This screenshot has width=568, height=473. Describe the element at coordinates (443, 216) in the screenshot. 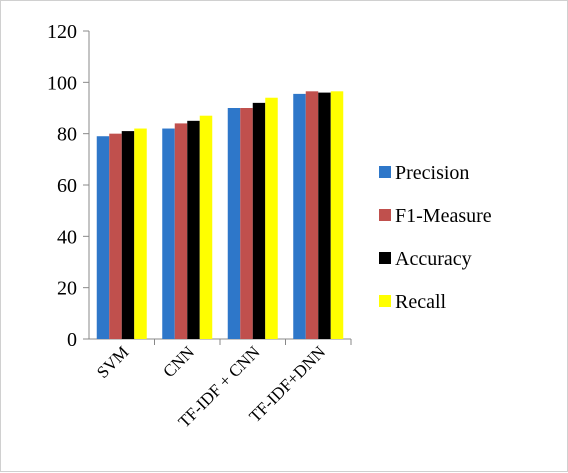

I see `legend-label: F1-Measure` at that location.